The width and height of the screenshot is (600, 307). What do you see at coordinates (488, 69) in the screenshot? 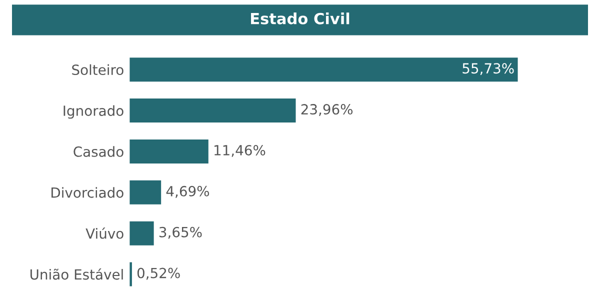
I see `data-label: 55,73%` at bounding box center [488, 69].